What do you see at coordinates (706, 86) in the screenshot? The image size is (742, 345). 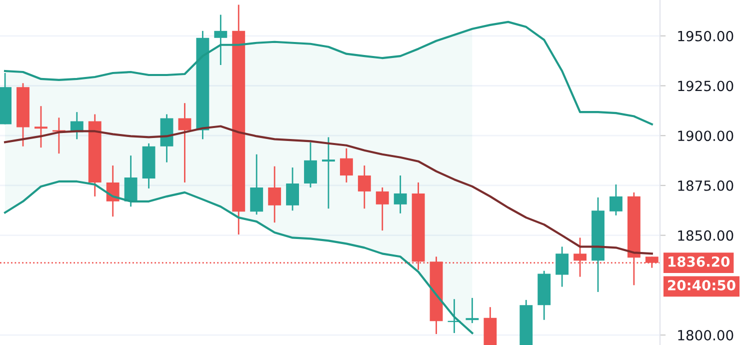 I see `y-tick-label: 1925.00` at bounding box center [706, 86].